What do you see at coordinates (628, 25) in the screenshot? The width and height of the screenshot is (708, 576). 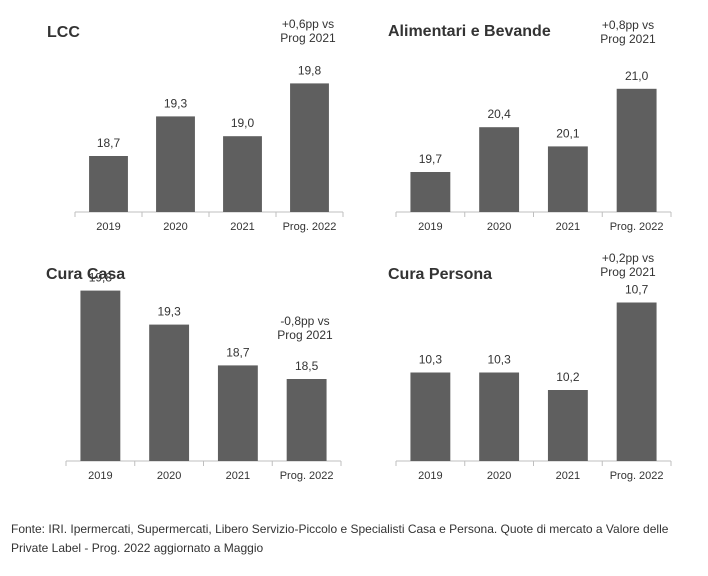 I see `annotation-text: +0,8pp vs` at bounding box center [628, 25].